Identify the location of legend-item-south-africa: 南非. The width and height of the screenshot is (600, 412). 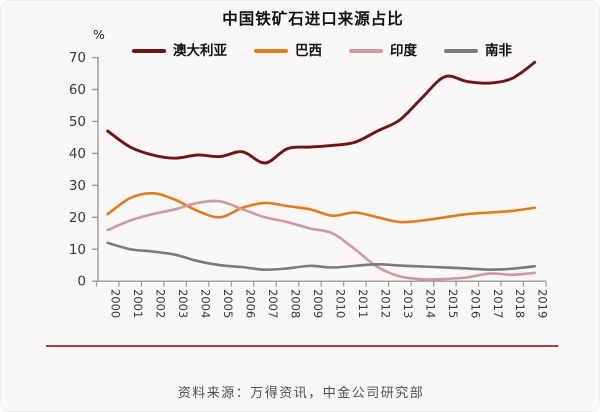
(478, 51).